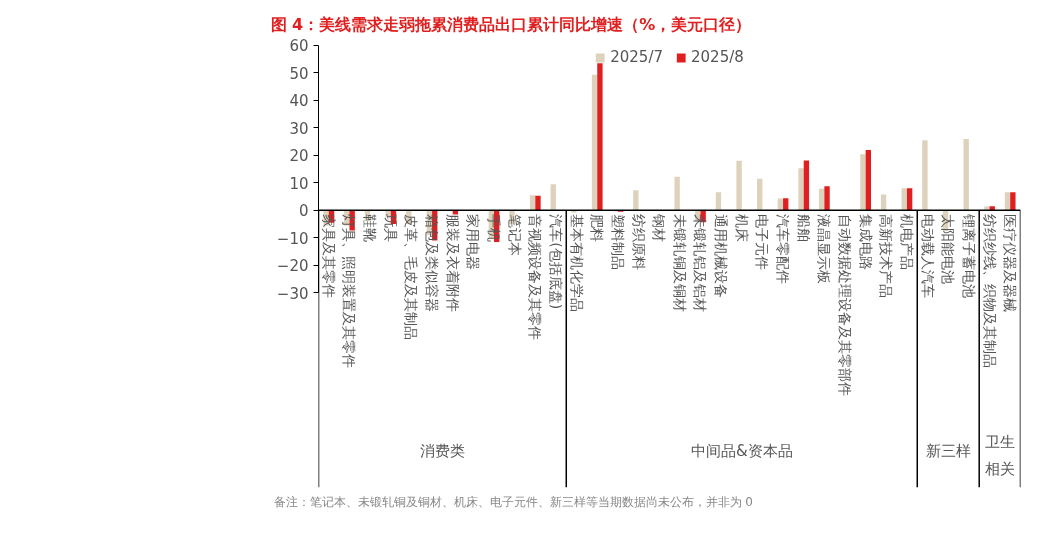 Image resolution: width=1040 pixels, height=542 pixels. Describe the element at coordinates (535, 277) in the screenshot. I see `x-tick-label: 音视频设备及其零件` at that location.